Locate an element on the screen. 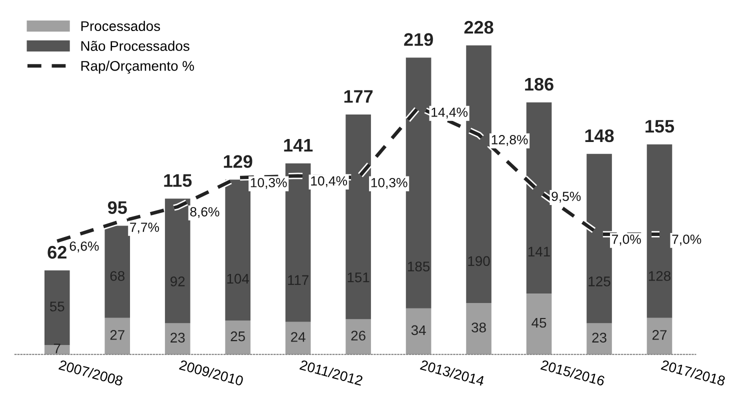  data-label: 7 is located at coordinates (57, 349).